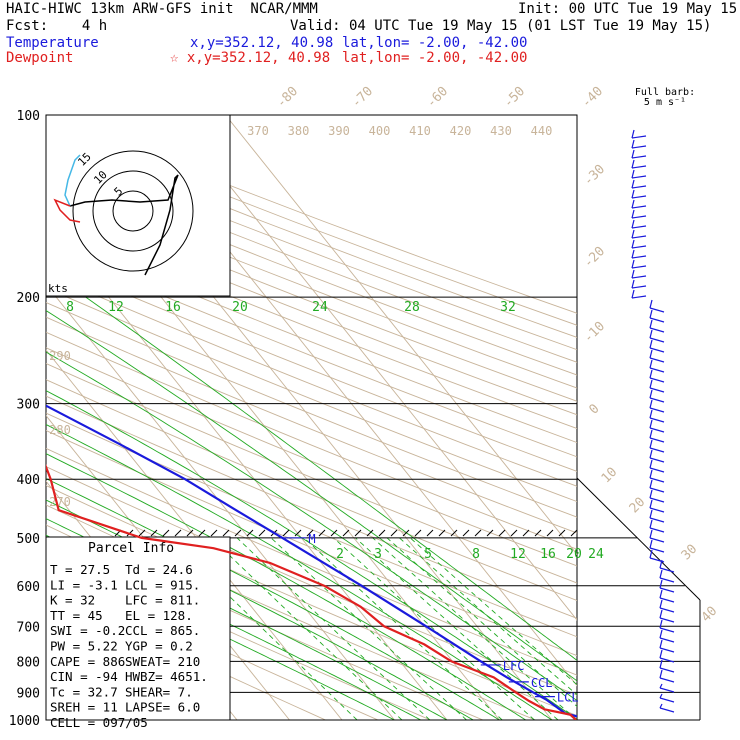 The width and height of the screenshot is (740, 740). Describe the element at coordinates (610, 476) in the screenshot. I see `isotherm-label: 10` at that location.